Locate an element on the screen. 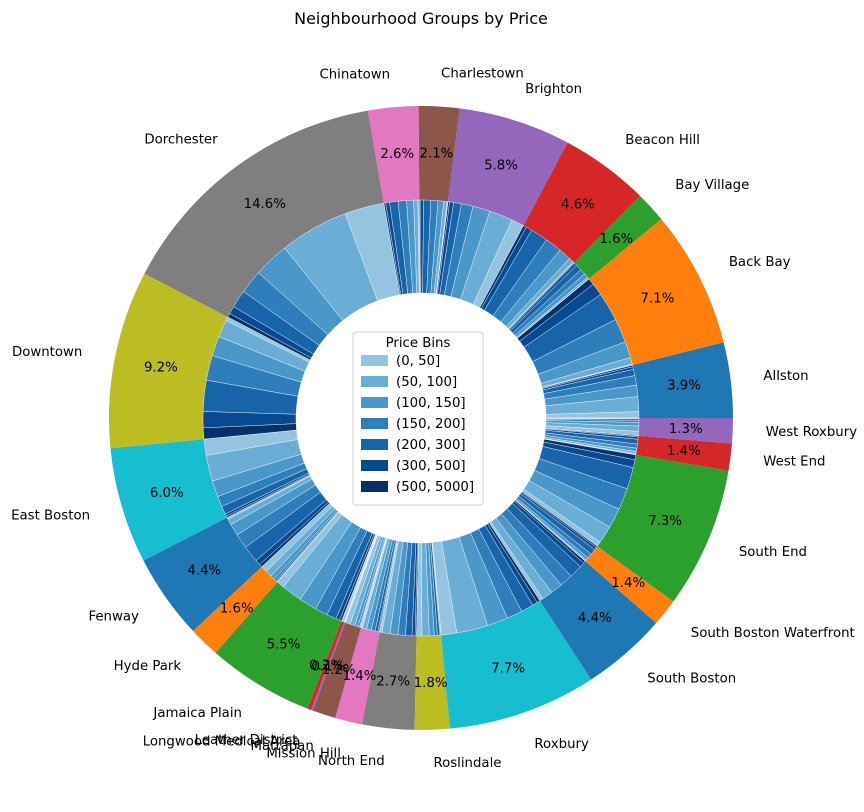 This screenshot has height=812, width=864. percent-label-west-end: 1.4% is located at coordinates (684, 451).